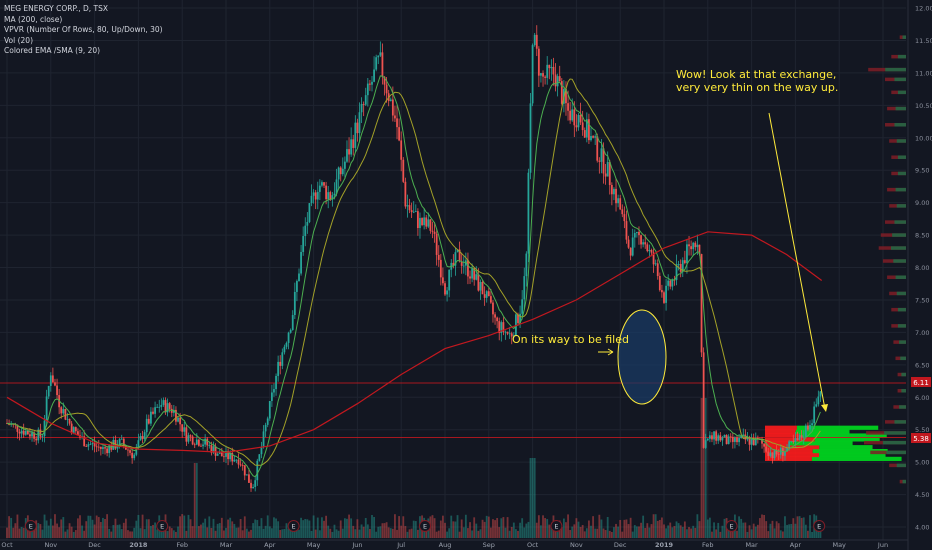 The image size is (932, 550). Describe the element at coordinates (83, 29) in the screenshot. I see `indicator-vpvr: VPVR (Number Of Rows, 80, Up/Down, 30)` at that location.